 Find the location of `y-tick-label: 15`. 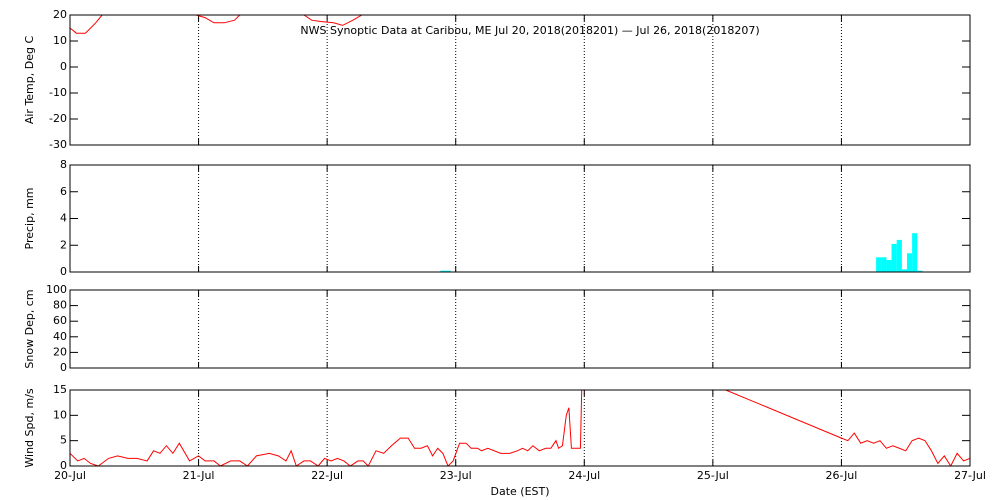

y-tick-label: 15 is located at coordinates (60, 389).